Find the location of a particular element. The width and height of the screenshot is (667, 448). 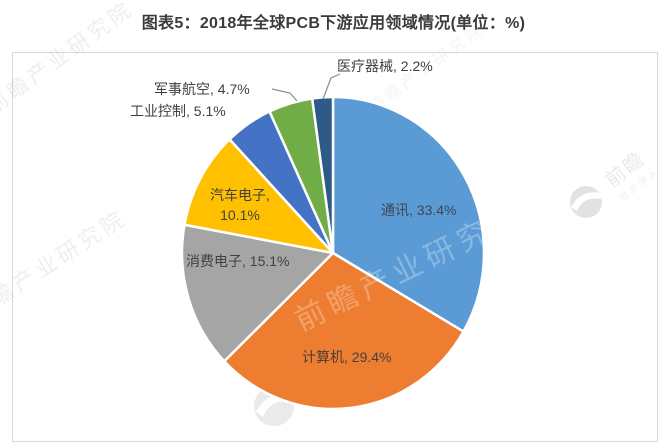

slice-label-automotive-electronics: 汽车电子, 10.1% is located at coordinates (240, 205).